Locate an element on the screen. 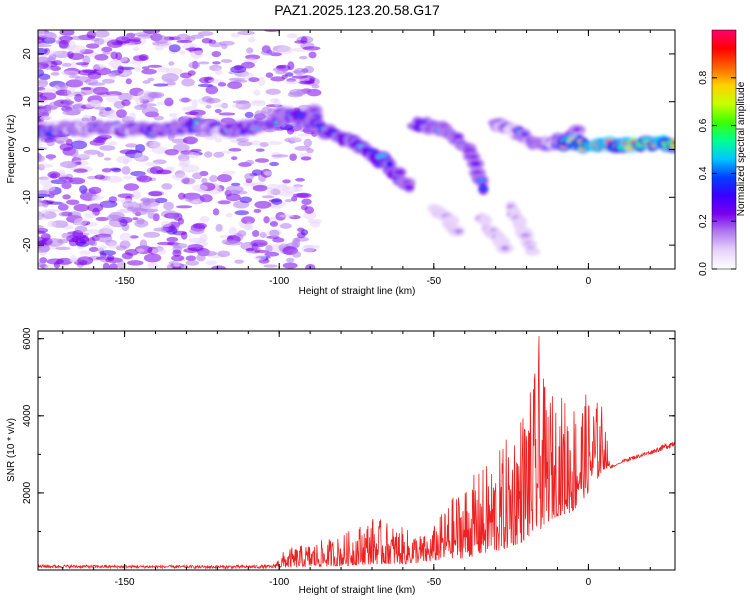  y-tick-label: -10 is located at coordinates (27, 197).